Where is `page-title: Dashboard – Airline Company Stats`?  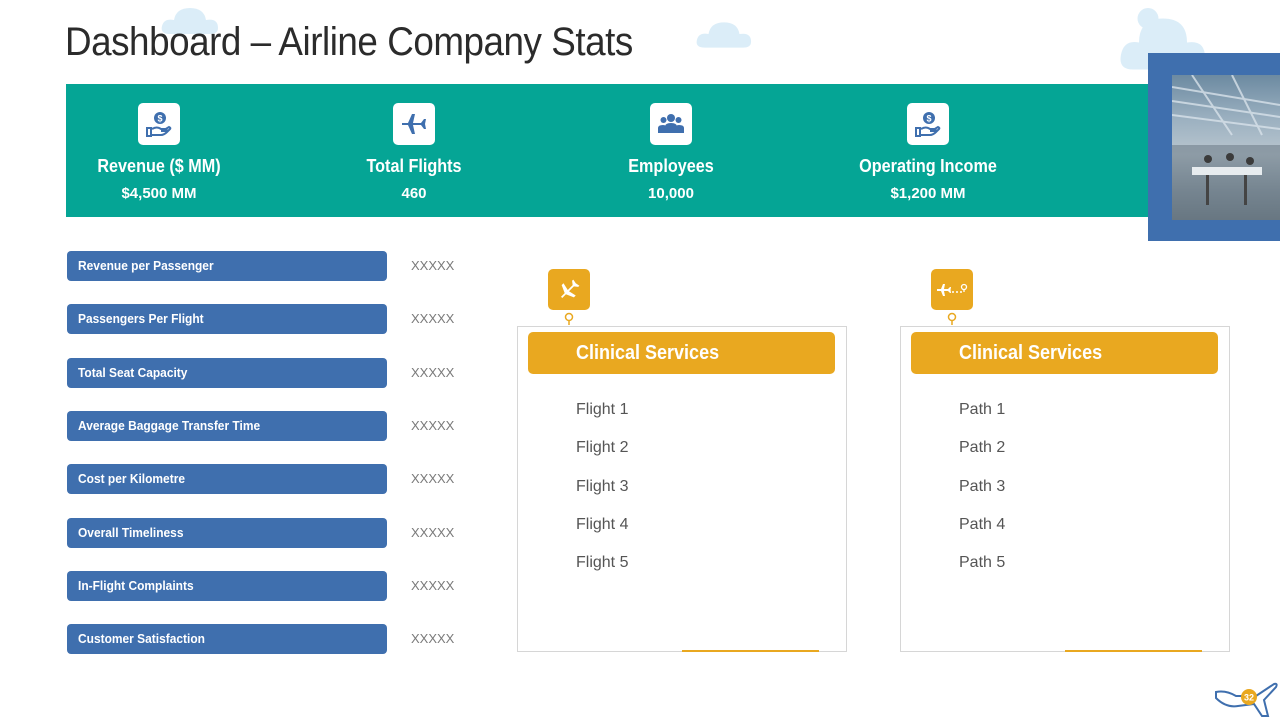
page-title: Dashboard – Airline Company Stats is located at coordinates (349, 42).